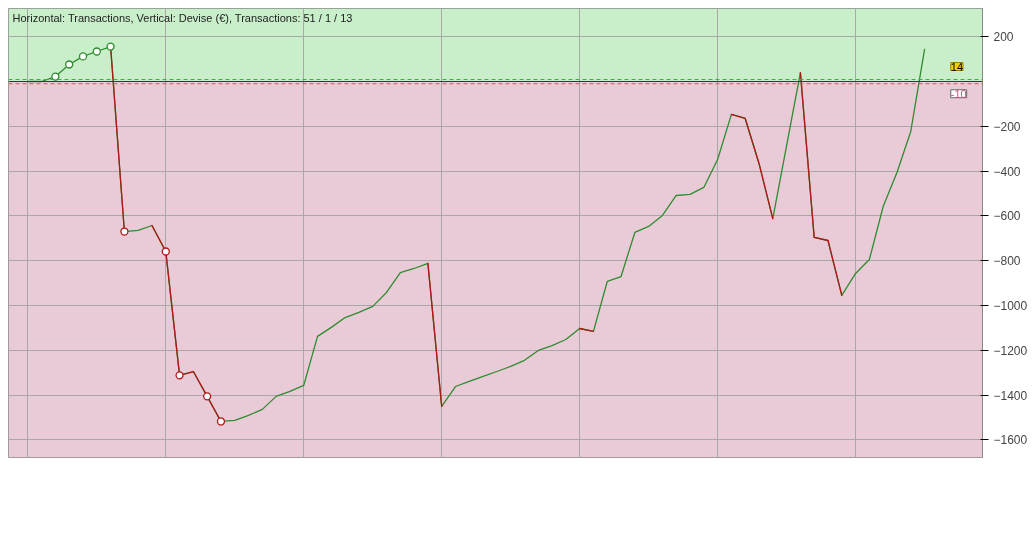 The width and height of the screenshot is (1032, 540). What do you see at coordinates (1007, 171) in the screenshot?
I see `y-tick-label: −400` at bounding box center [1007, 171].